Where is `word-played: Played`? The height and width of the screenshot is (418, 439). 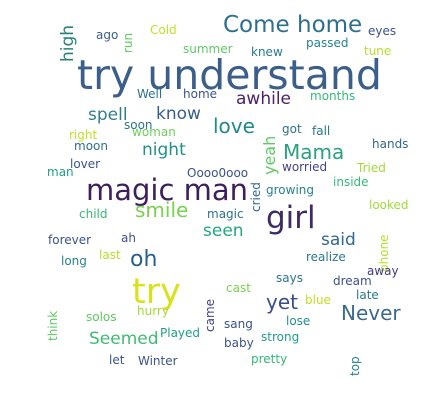
word-played: Played is located at coordinates (180, 333).